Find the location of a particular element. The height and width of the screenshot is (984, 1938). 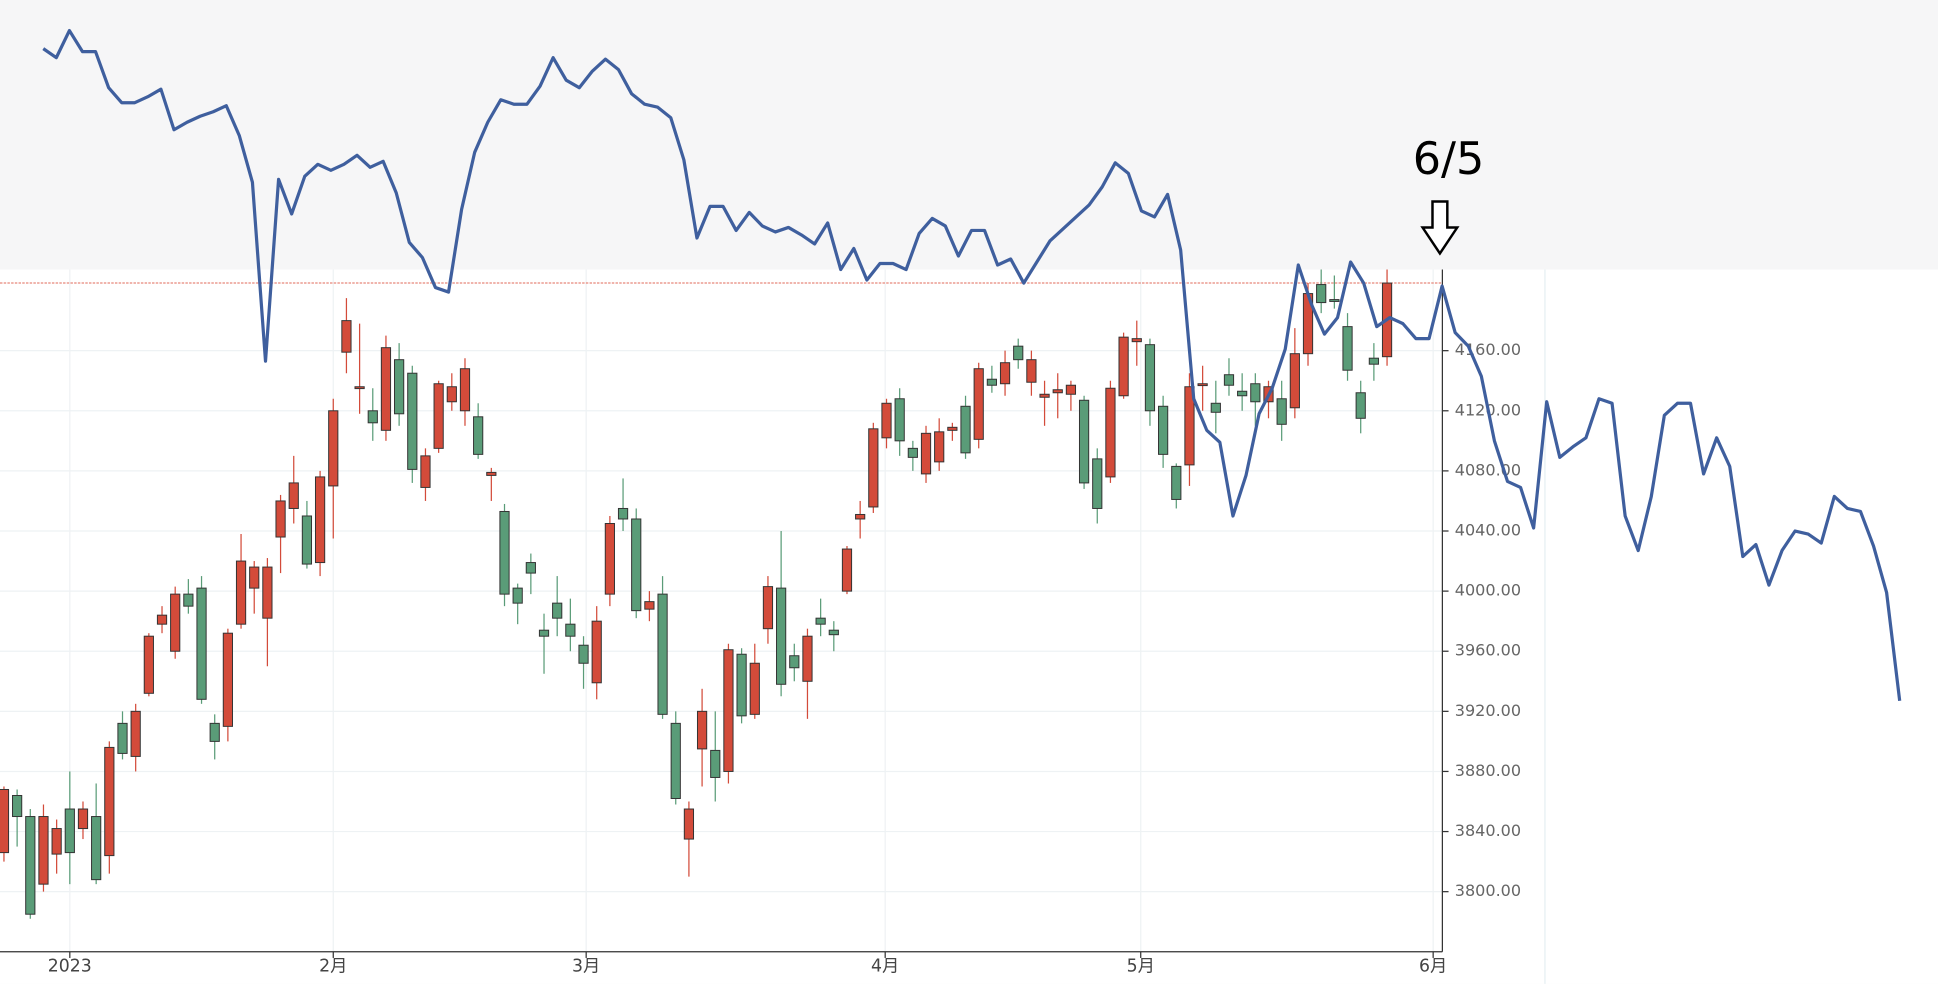

x-tick-label: 6月 is located at coordinates (1433, 967).